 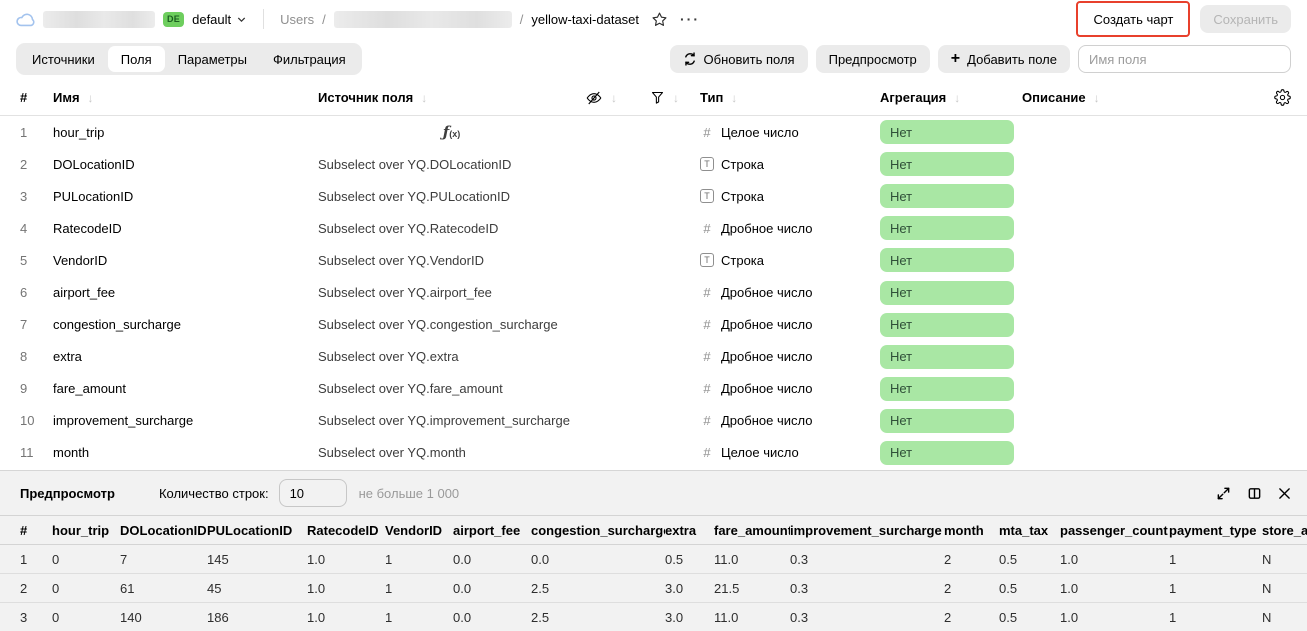 I want to click on column-filter: ↓, so click(x=675, y=97).